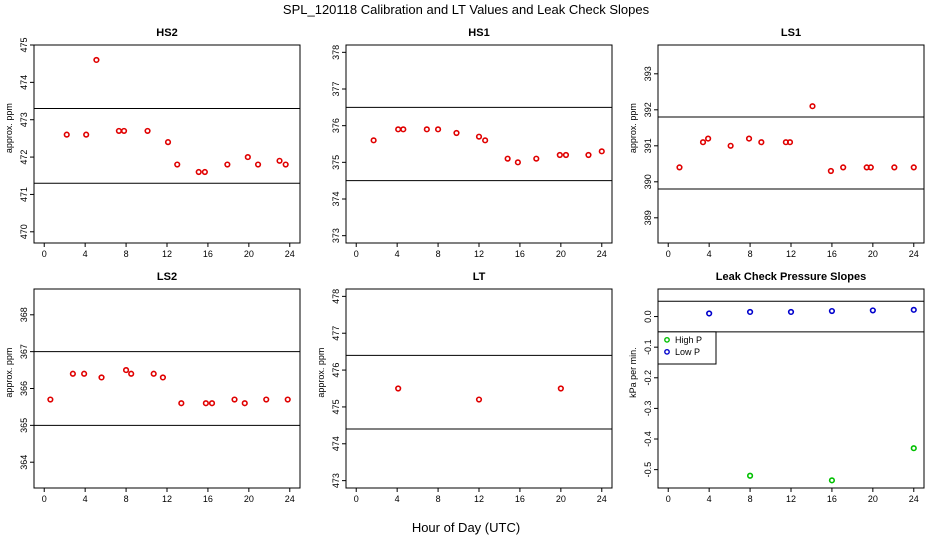 The image size is (936, 540). I want to click on y-tick-label: -0.1, so click(648, 347).